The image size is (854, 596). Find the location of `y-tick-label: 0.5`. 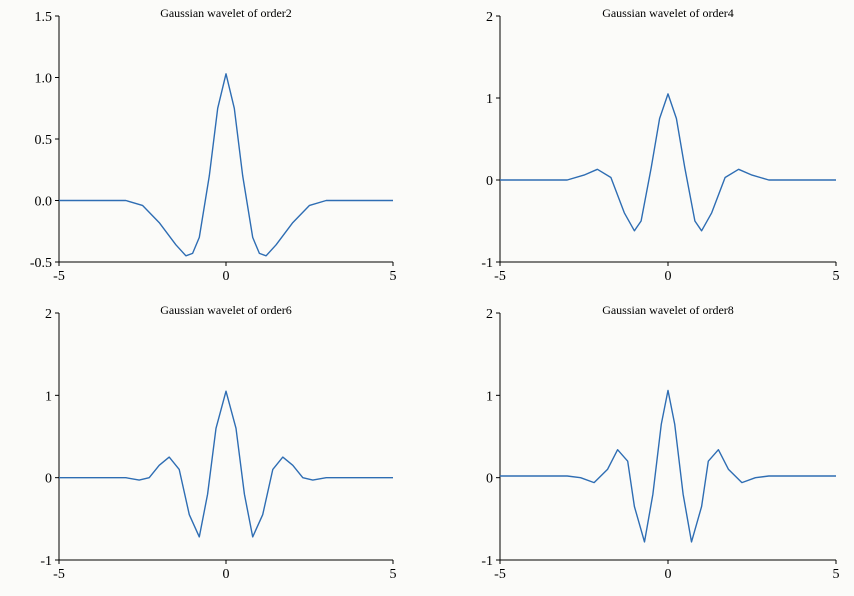

y-tick-label: 0.5 is located at coordinates (44, 140).